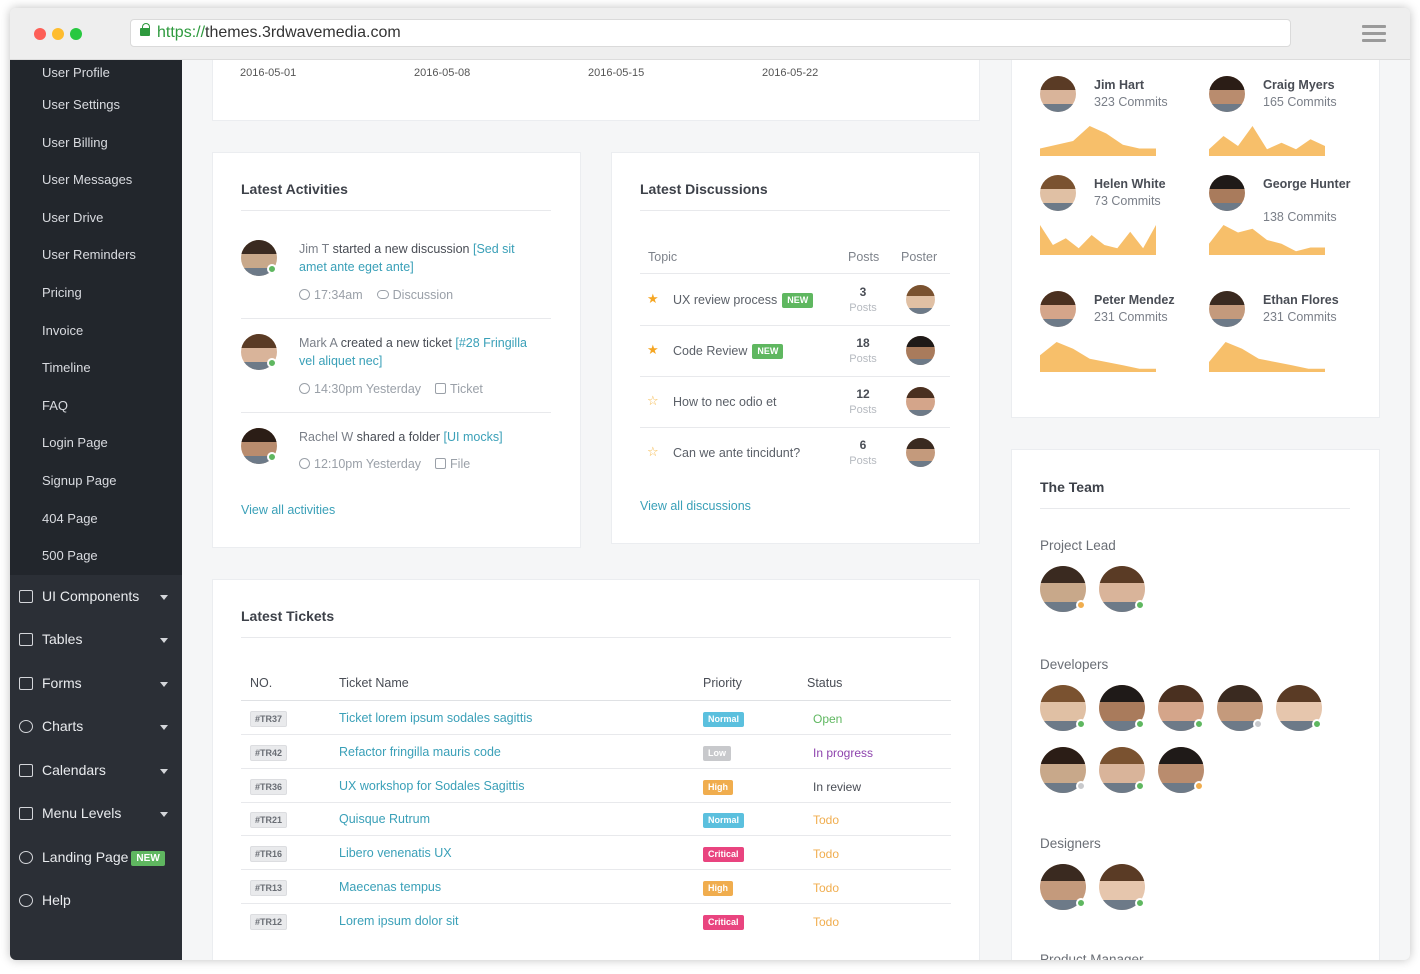  What do you see at coordinates (269, 888) in the screenshot?
I see `ticket-id-badge: #TR13` at bounding box center [269, 888].